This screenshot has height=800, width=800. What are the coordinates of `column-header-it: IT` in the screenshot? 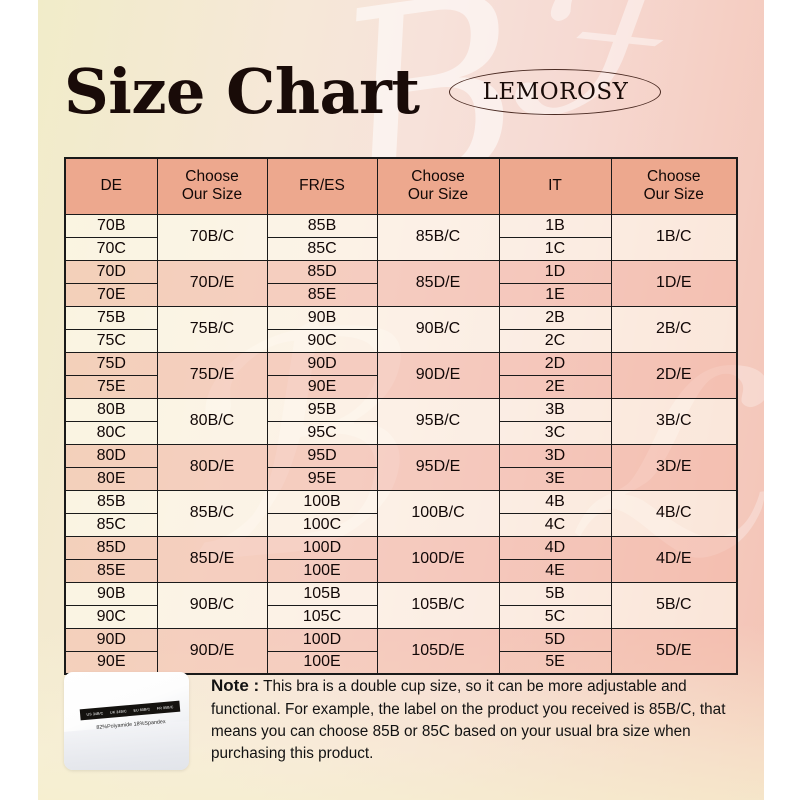 It's located at (555, 186).